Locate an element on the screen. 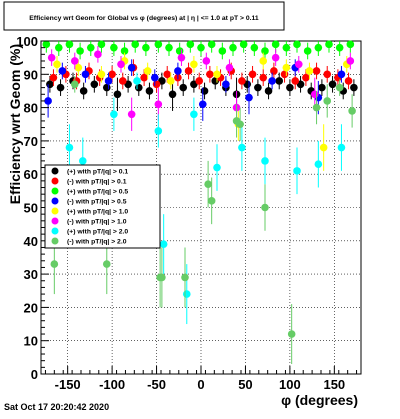  y-tick-label: 70 is located at coordinates (31, 141).